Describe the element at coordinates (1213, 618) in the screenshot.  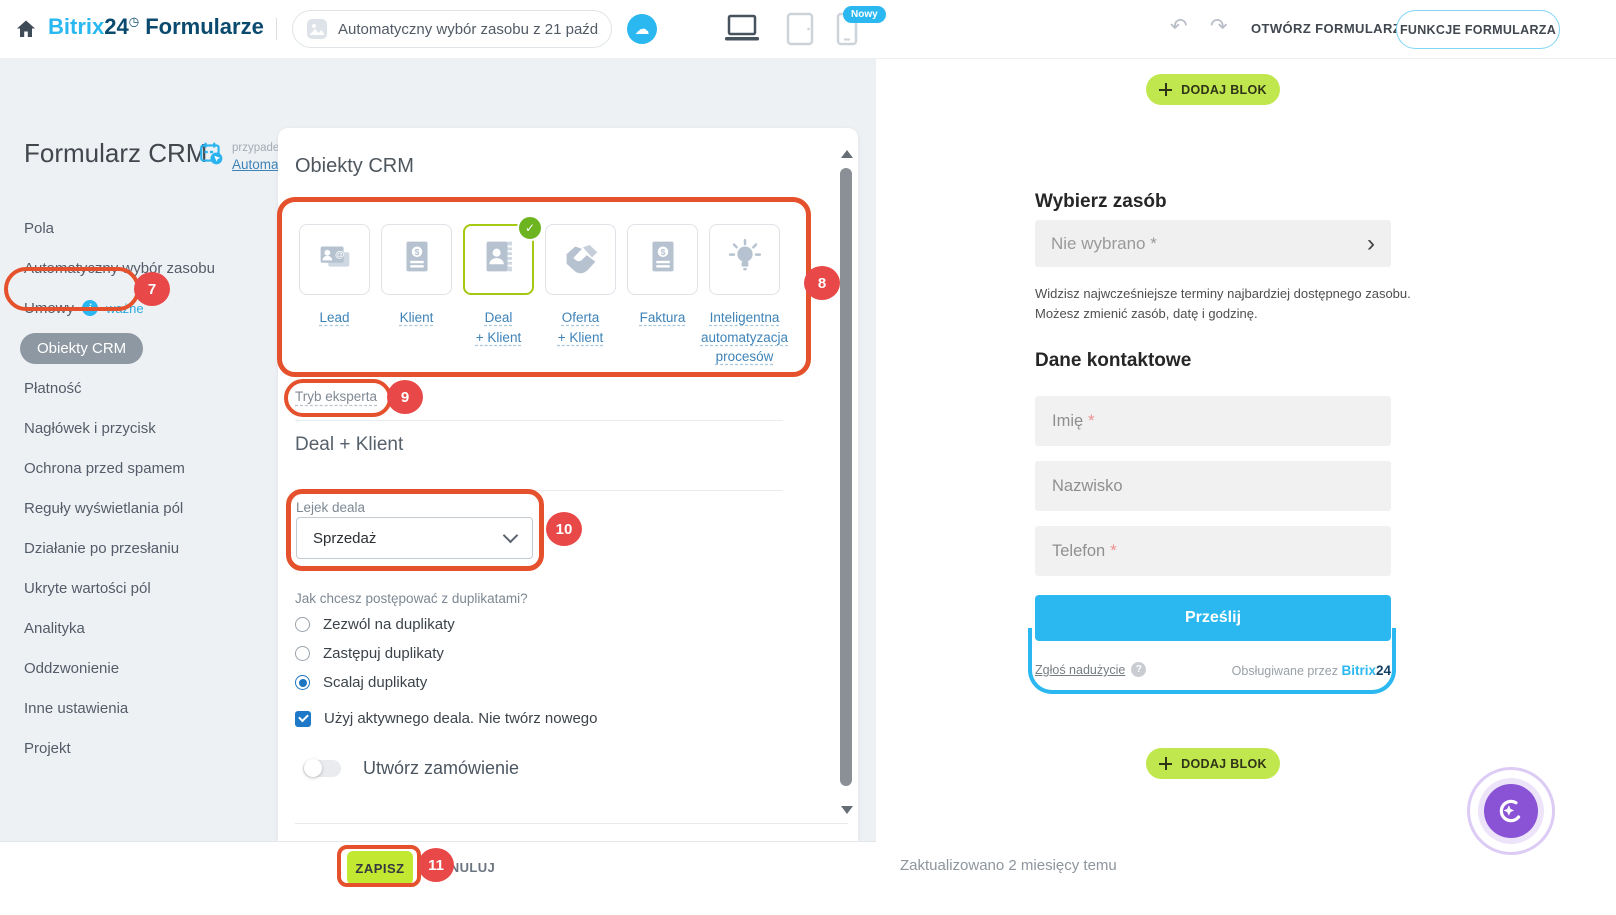
I see `submit-button: Prześlij` at that location.